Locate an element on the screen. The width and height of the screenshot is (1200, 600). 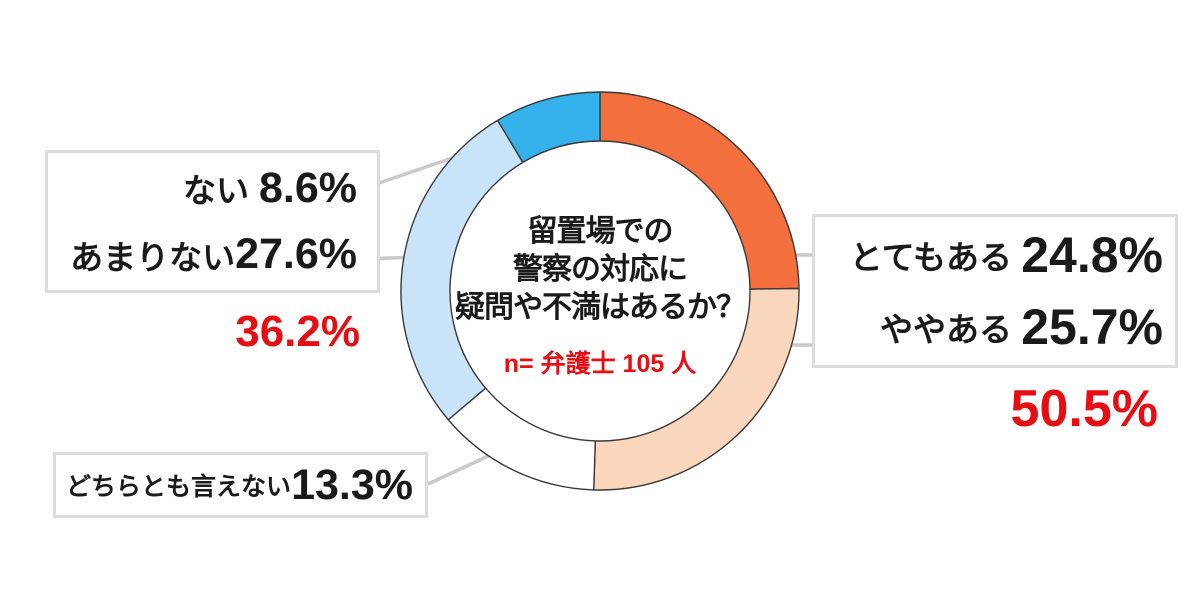
answer-label: とてもある is located at coordinates (930, 257).